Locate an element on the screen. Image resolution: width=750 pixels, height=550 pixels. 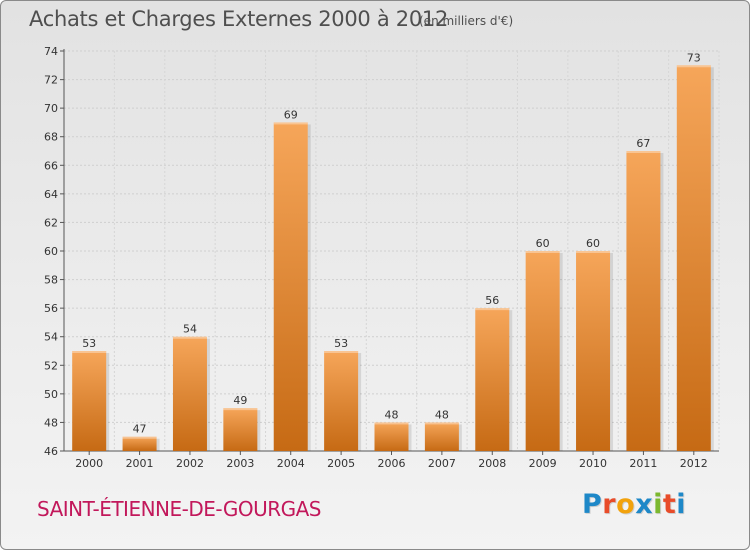
y-tick-label: 54 is located at coordinates (51, 337).